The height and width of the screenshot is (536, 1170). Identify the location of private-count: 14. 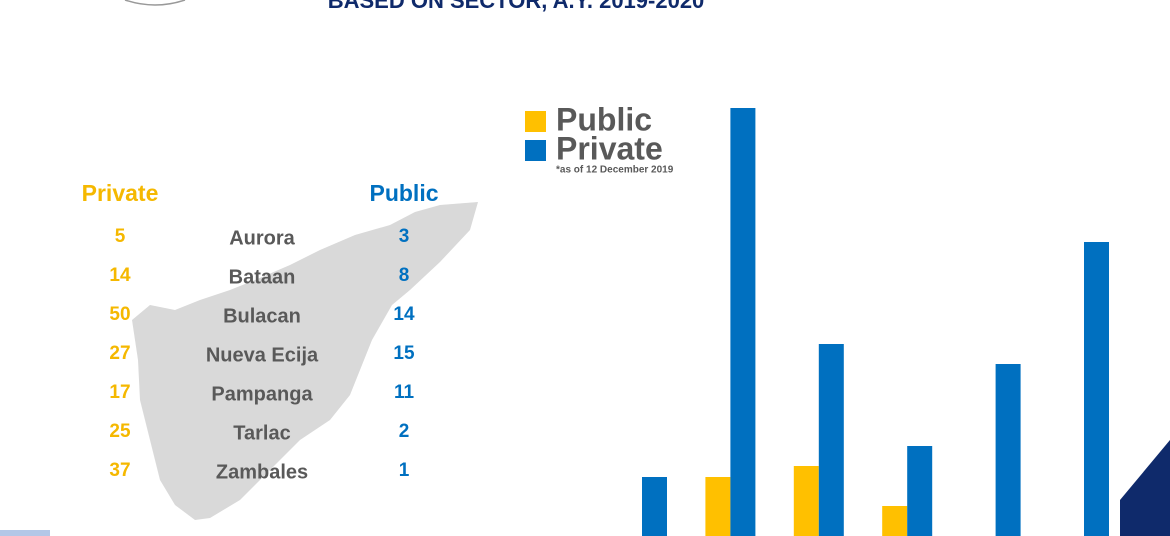
(120, 275).